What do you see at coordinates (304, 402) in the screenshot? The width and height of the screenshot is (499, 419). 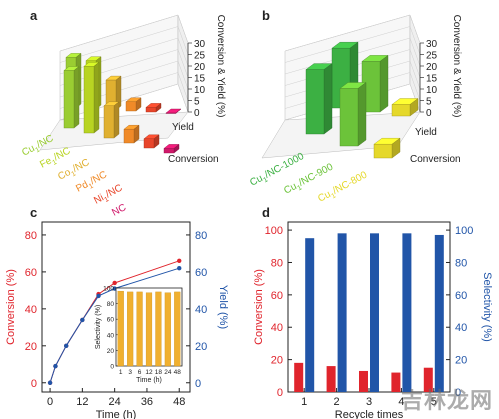 I see `x-tick-label: 1` at bounding box center [304, 402].